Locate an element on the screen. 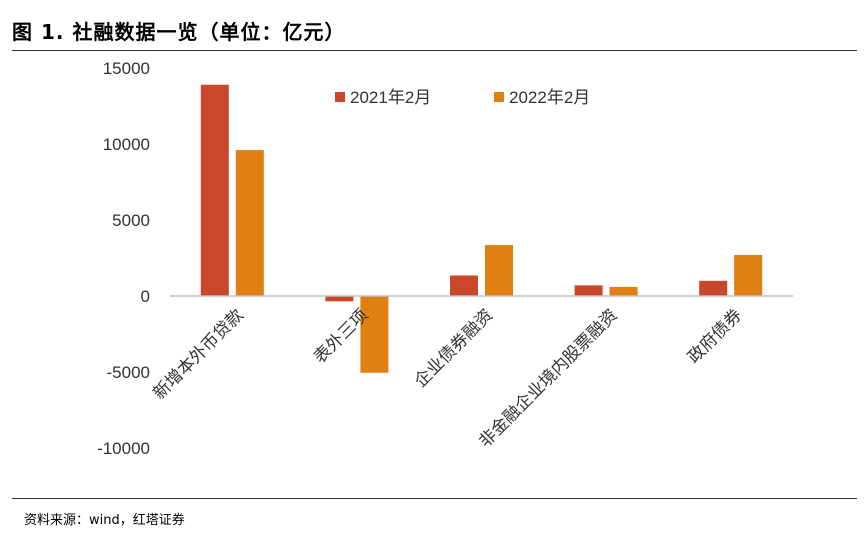 The image size is (865, 533). source-divider is located at coordinates (434, 498).